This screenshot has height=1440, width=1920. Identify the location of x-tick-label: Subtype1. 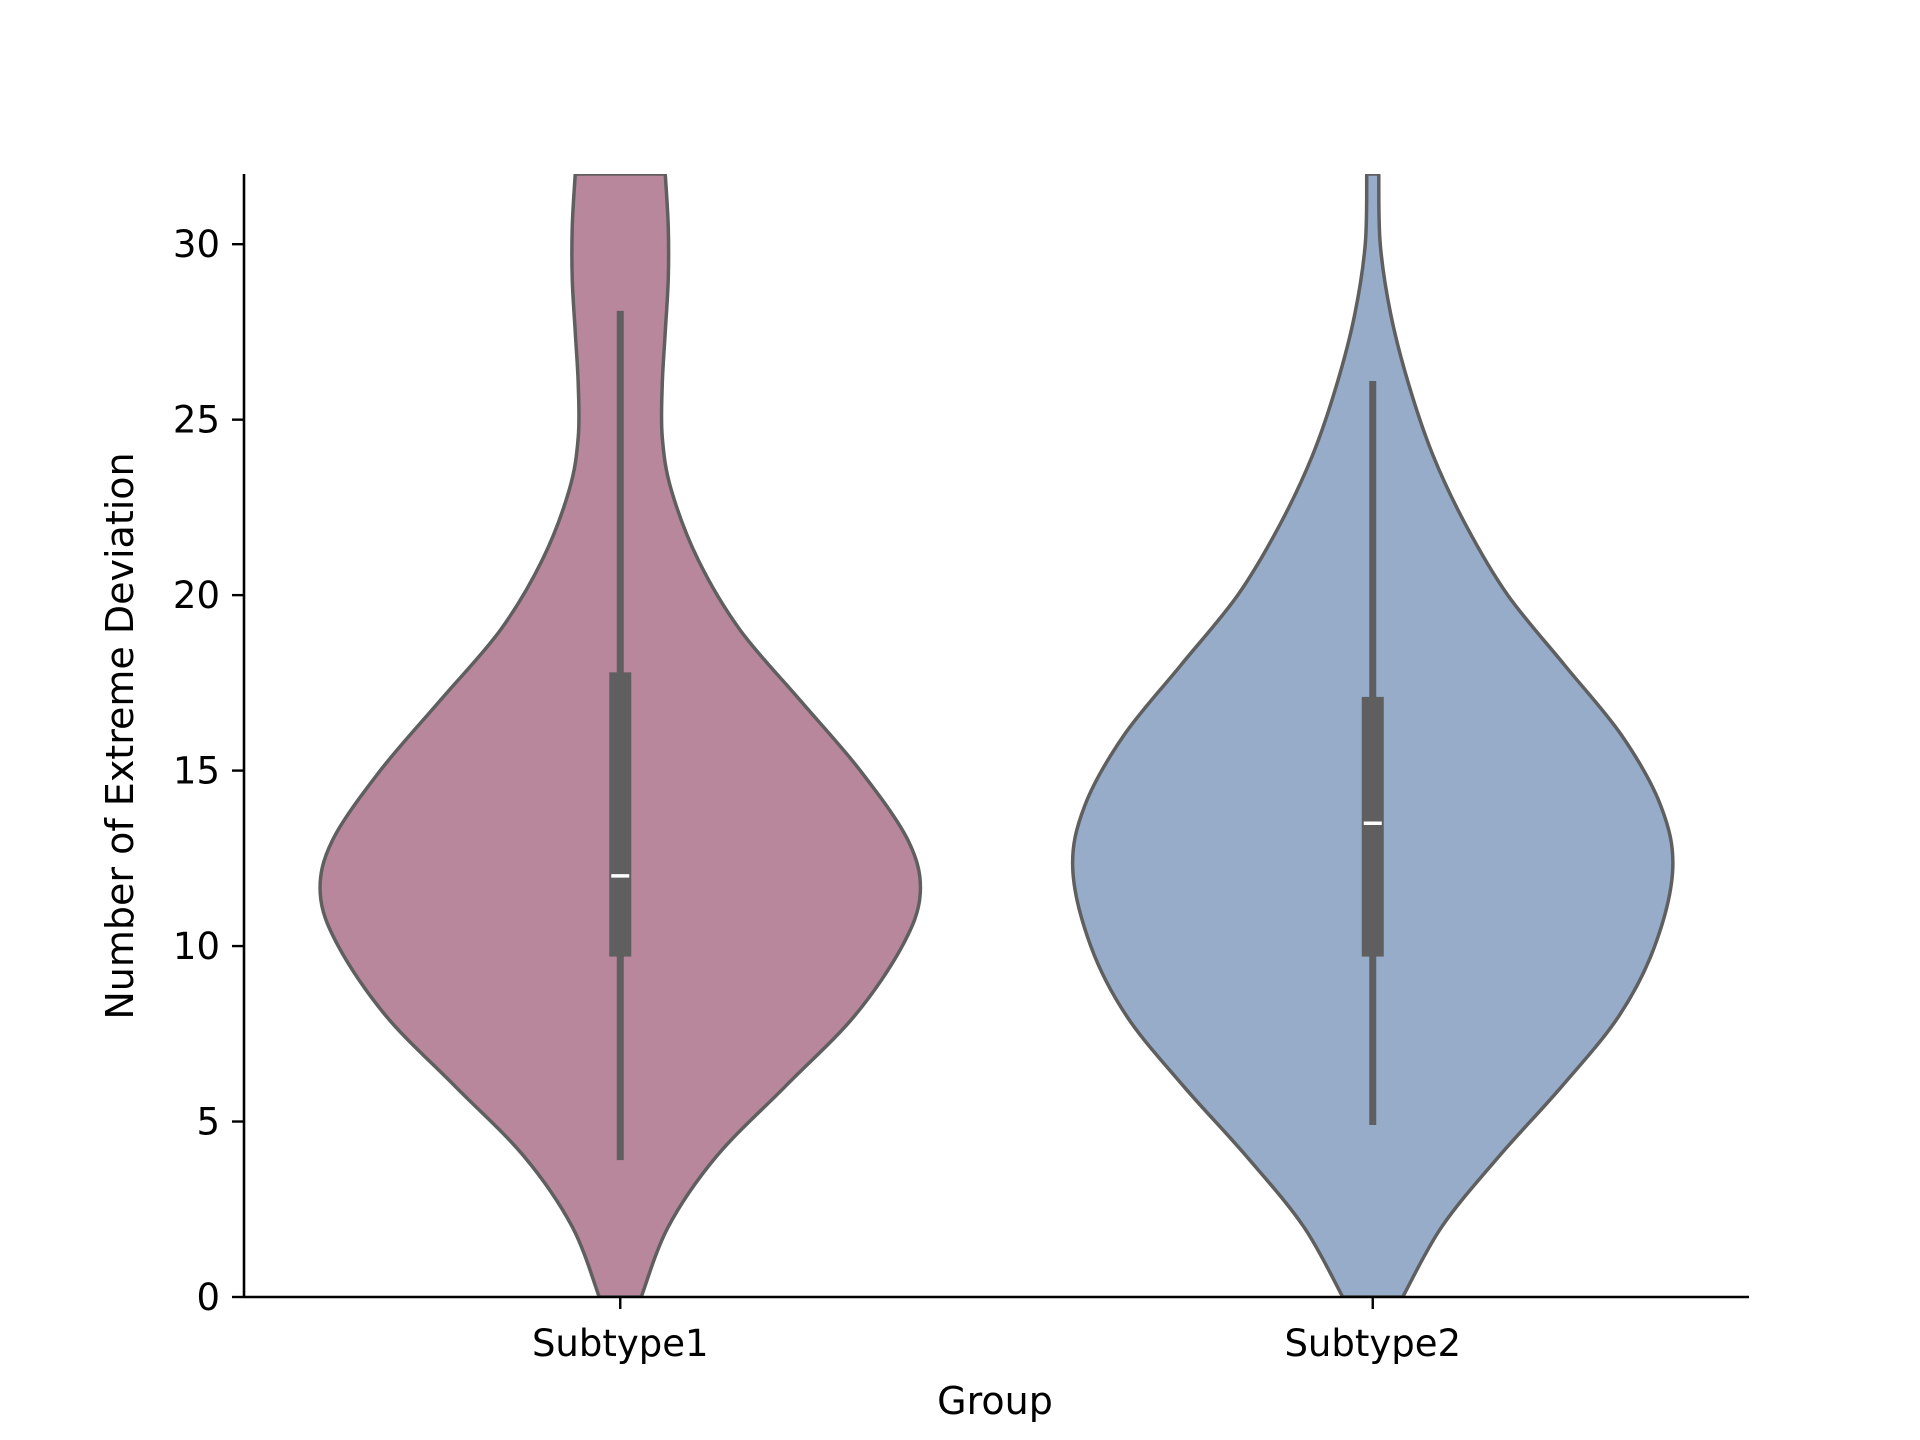
(620, 1343).